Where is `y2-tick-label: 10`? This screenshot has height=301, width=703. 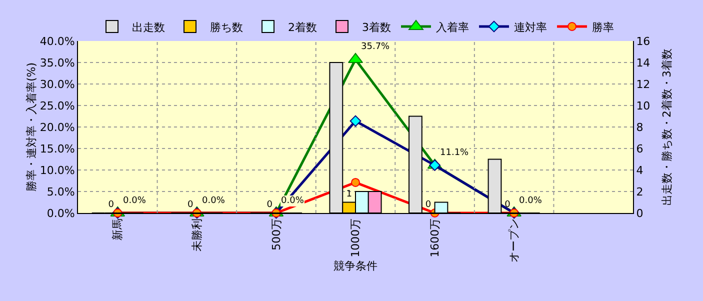
y2-tick-label: 10 is located at coordinates (643, 105).